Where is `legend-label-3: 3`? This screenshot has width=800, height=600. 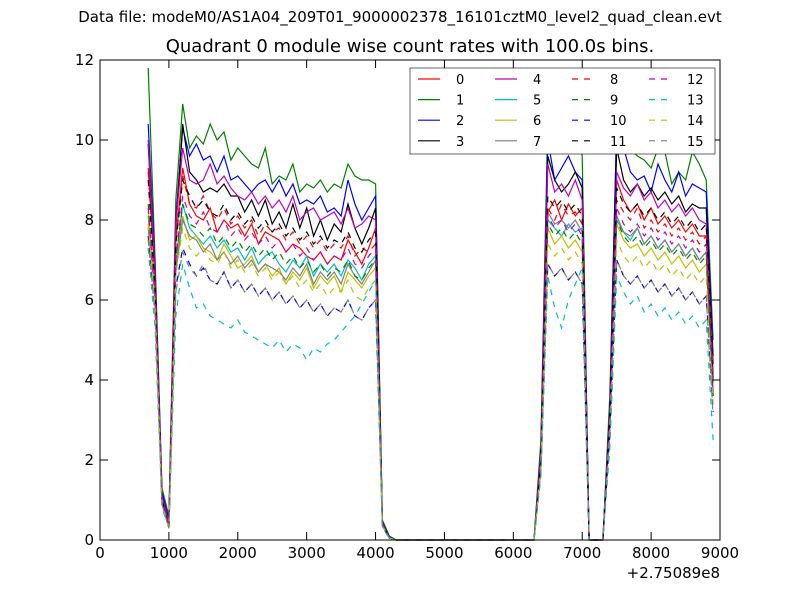 legend-label-3: 3 is located at coordinates (460, 142).